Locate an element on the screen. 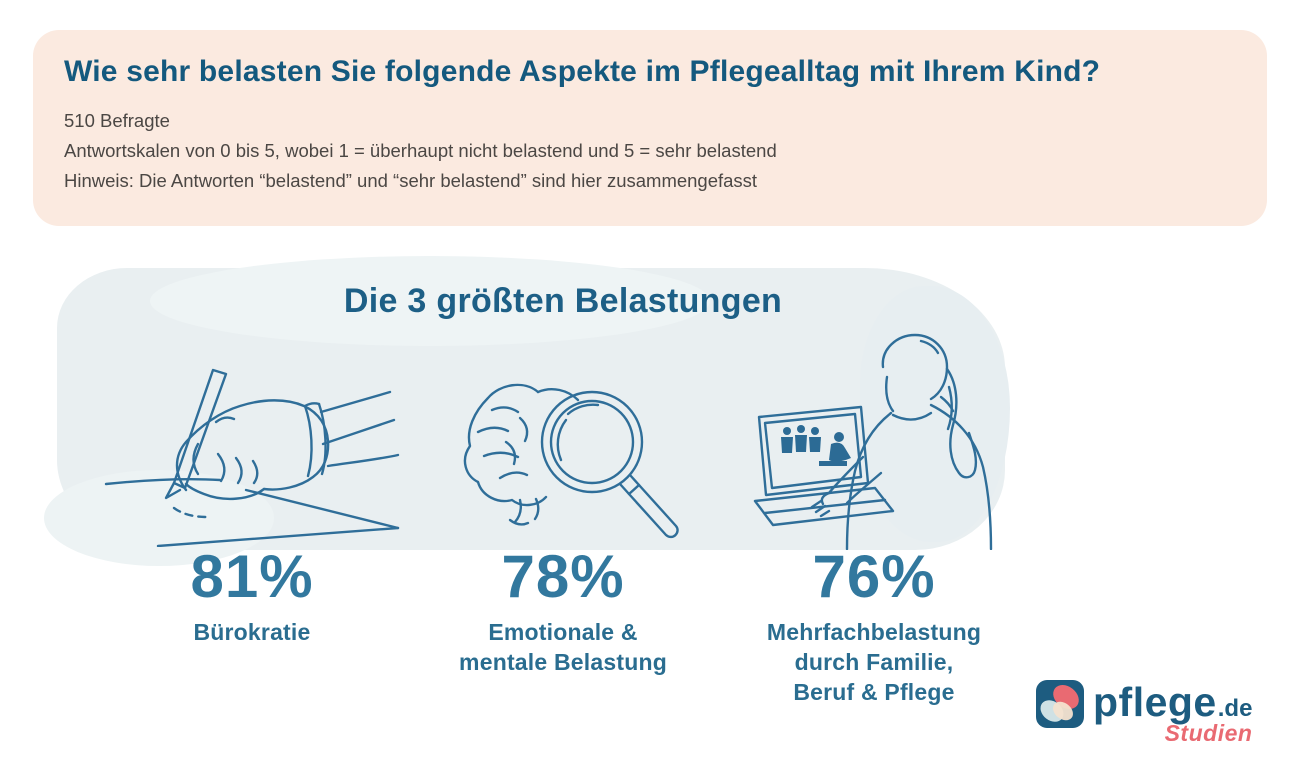 The height and width of the screenshot is (776, 1300). stat-label-line: durch Familie, is located at coordinates (874, 662).